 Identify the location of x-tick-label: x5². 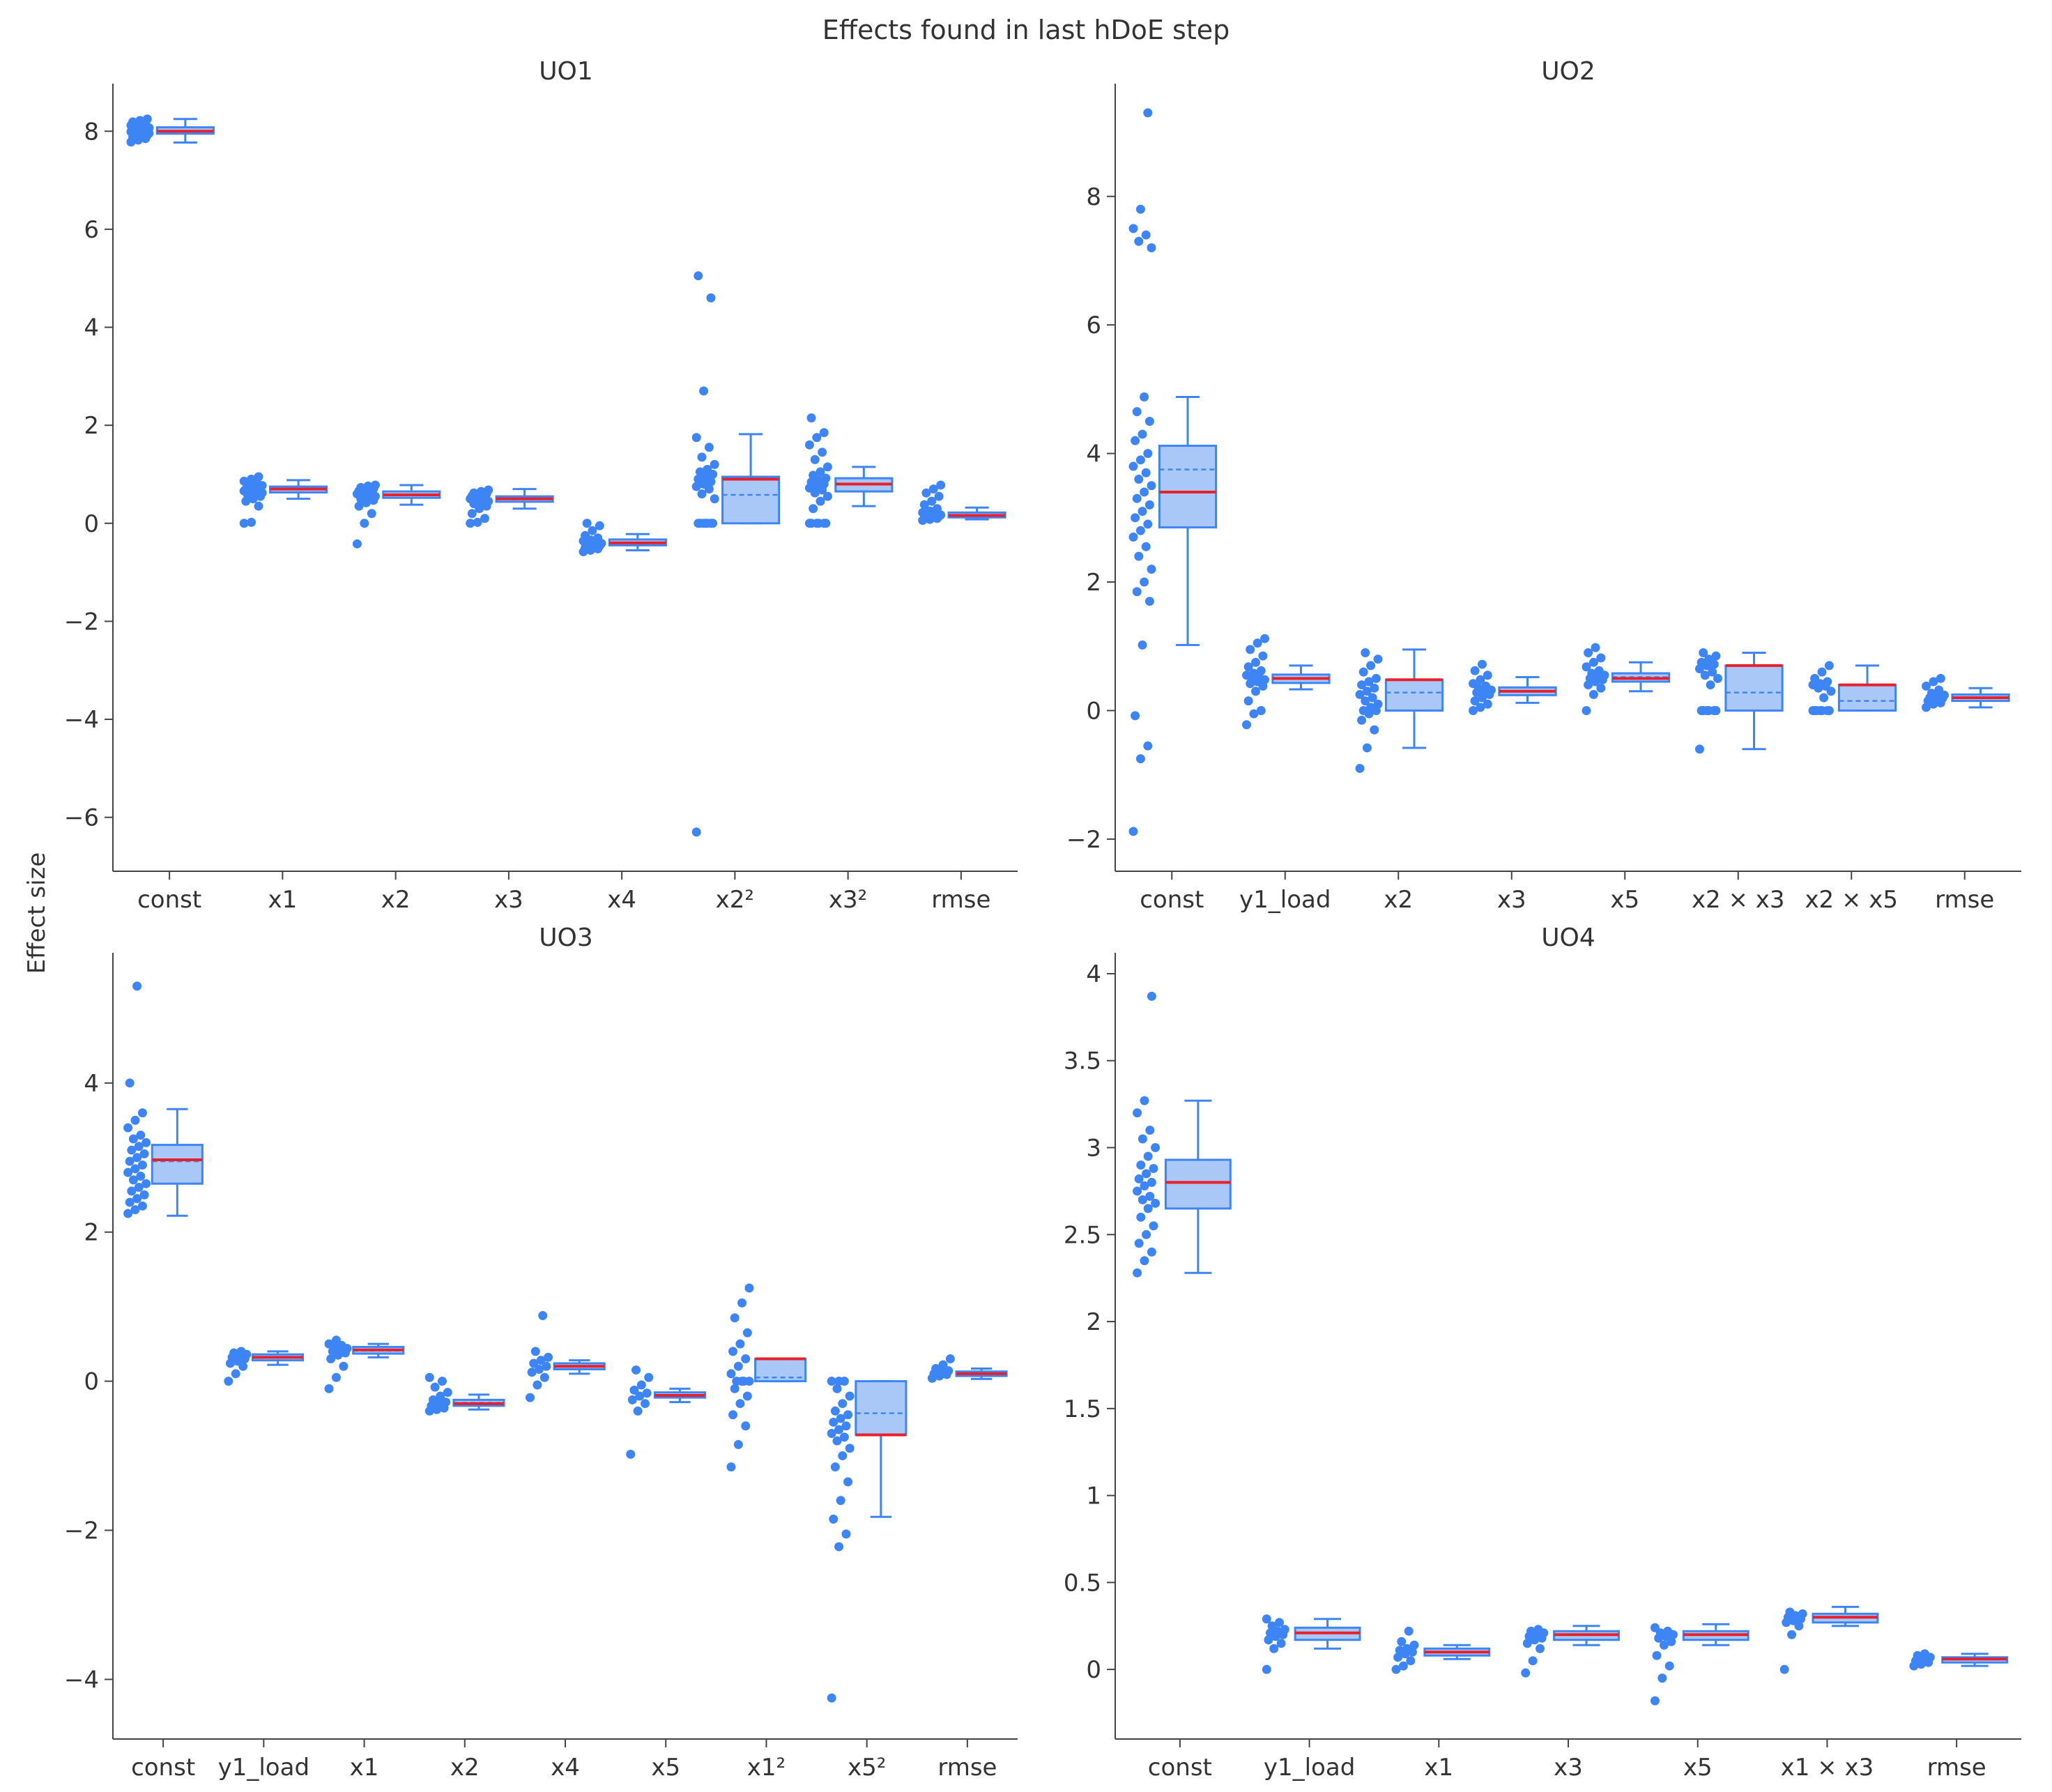
(867, 1768).